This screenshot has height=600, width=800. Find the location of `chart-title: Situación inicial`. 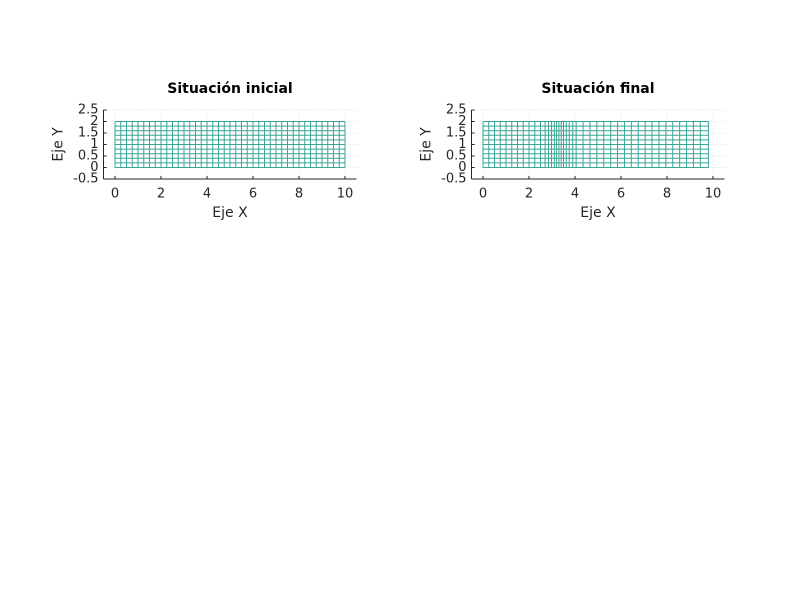

chart-title: Situación inicial is located at coordinates (229, 89).